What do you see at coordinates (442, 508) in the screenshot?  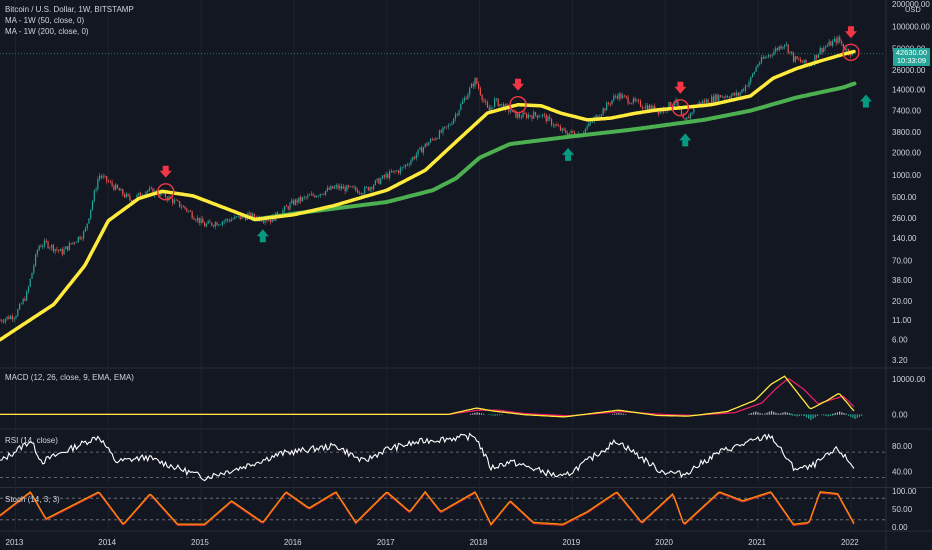 I see `stoch-panel` at bounding box center [442, 508].